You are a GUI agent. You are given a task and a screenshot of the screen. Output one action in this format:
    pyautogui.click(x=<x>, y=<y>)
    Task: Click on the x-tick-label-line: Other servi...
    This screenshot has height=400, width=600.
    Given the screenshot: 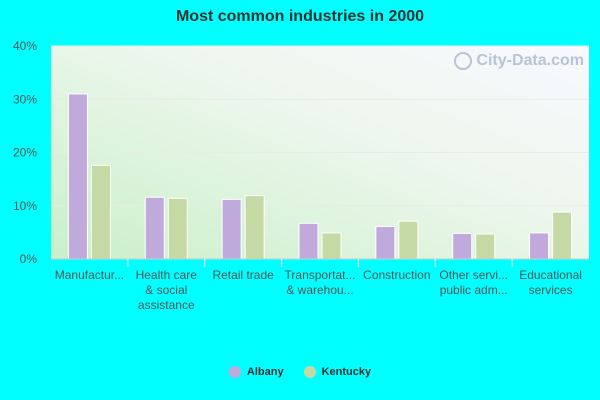 What is the action you would take?
    pyautogui.click(x=473, y=275)
    